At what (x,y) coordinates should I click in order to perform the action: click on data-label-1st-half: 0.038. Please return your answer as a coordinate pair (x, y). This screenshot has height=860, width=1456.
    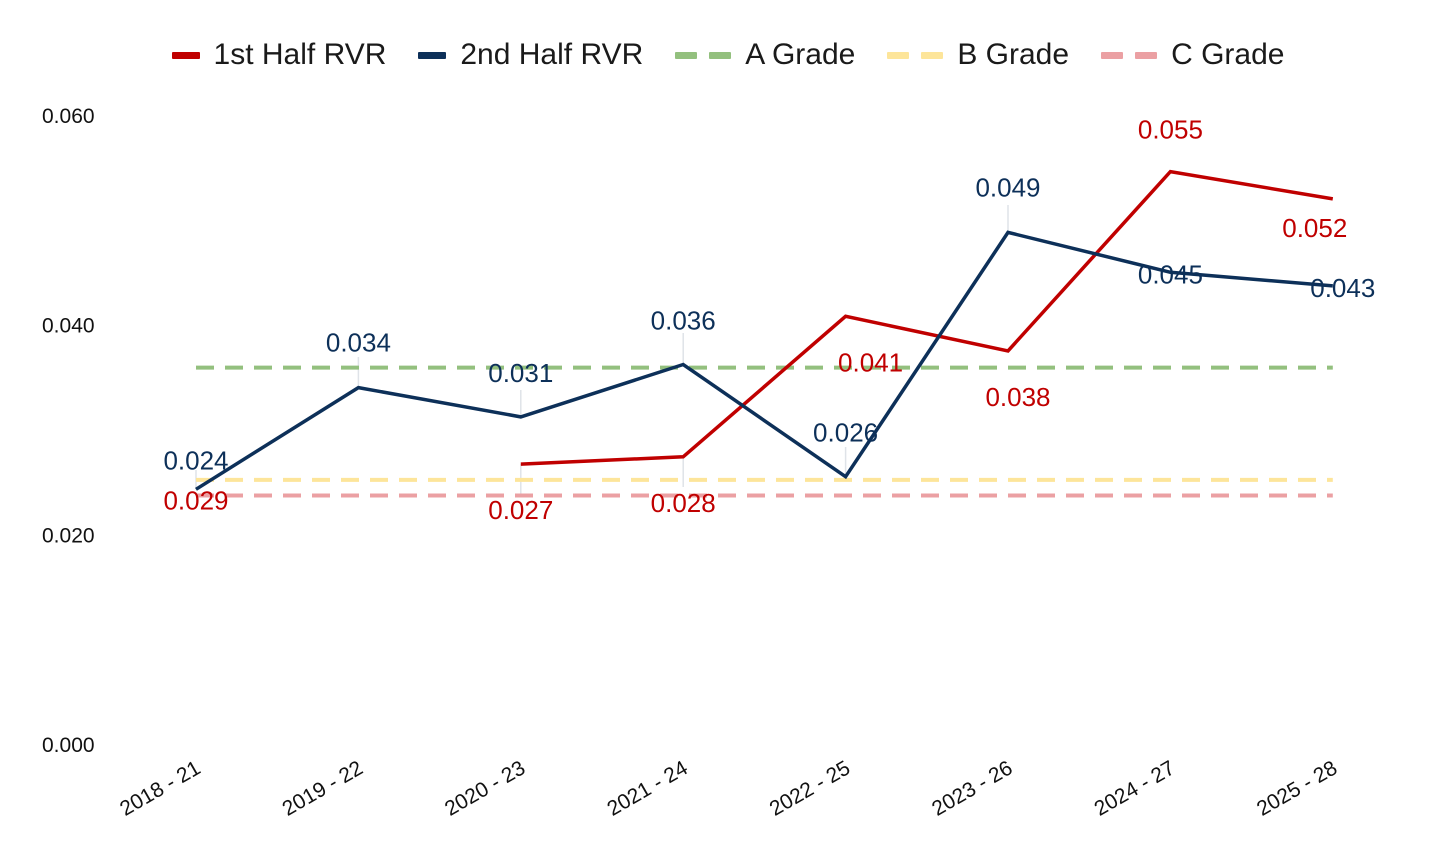
    Looking at the image, I should click on (1017, 397).